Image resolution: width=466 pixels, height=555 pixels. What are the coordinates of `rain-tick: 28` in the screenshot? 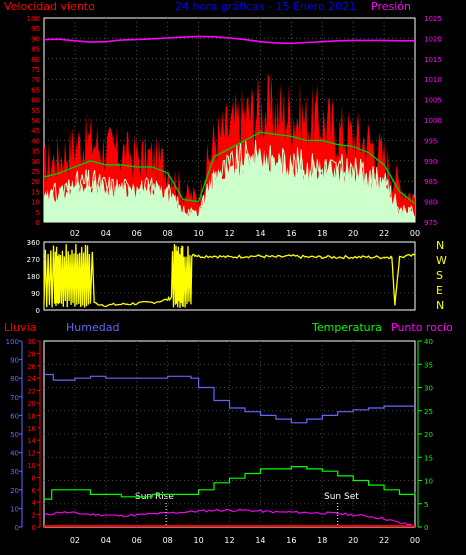 It's located at (31, 354).